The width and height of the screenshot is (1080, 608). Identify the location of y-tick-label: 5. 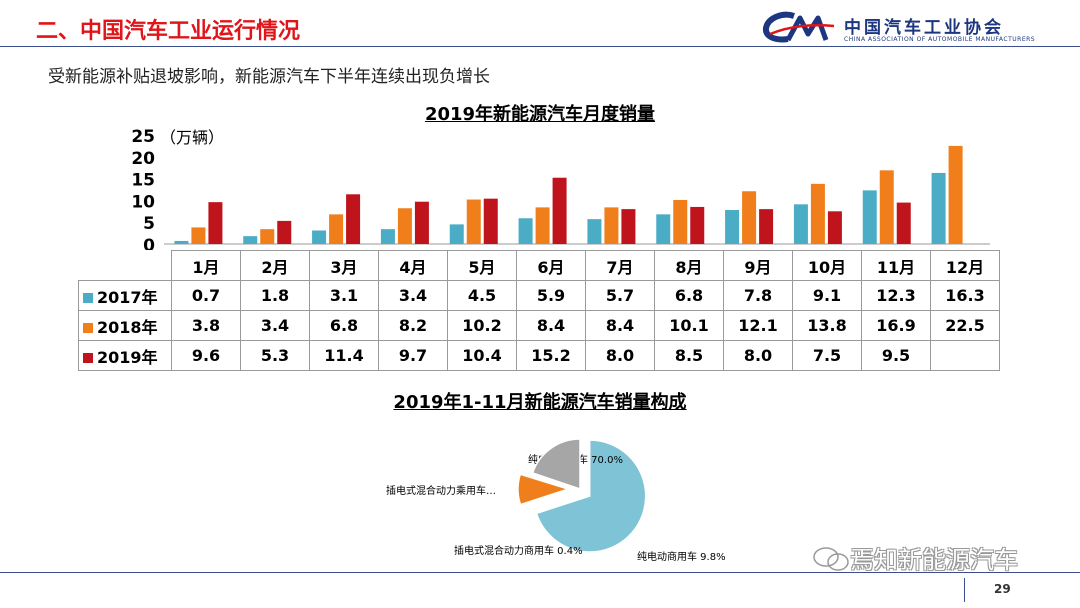
(149, 224).